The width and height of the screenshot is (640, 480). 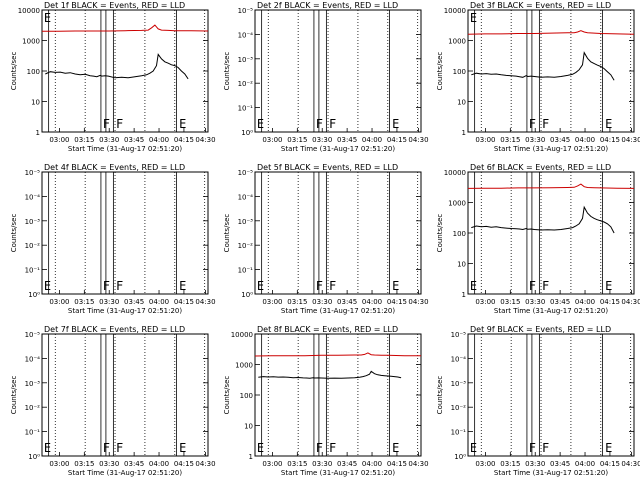 What do you see at coordinates (125, 28) in the screenshot?
I see `series-lld` at bounding box center [125, 28].